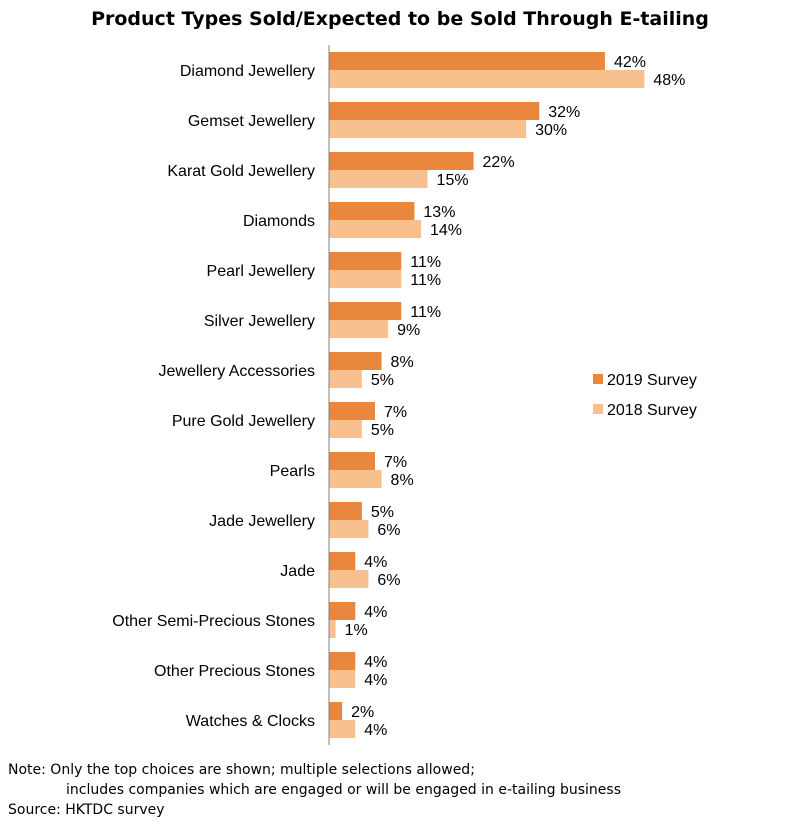  Describe the element at coordinates (499, 162) in the screenshot. I see `value-label-2019-survey-karat-gold-jewellery: 22%` at that location.